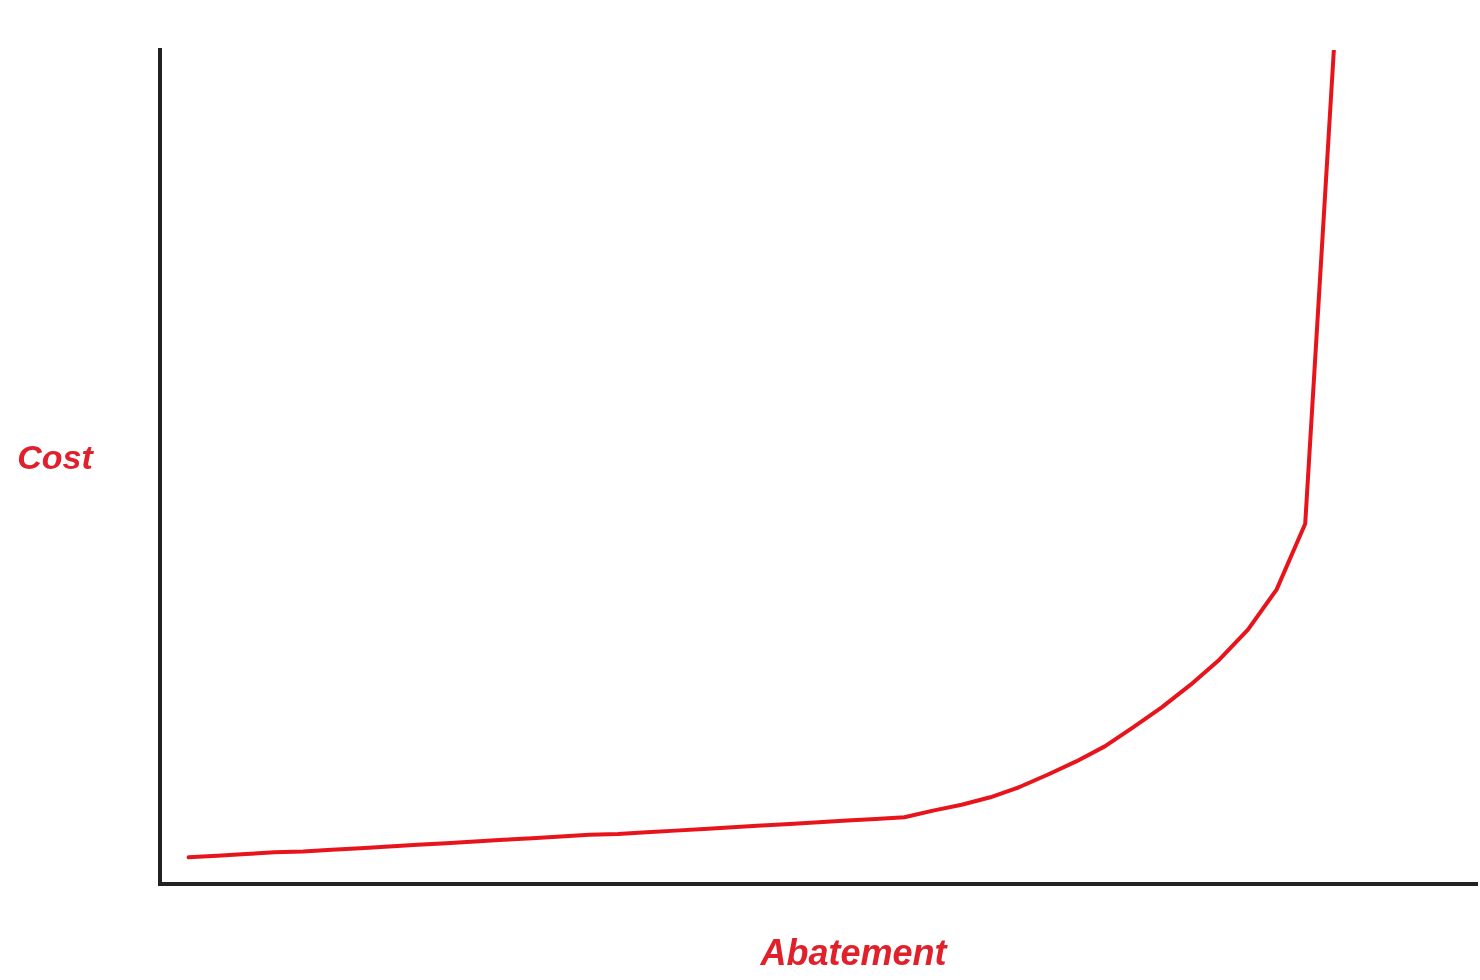  I want to click on x-axis-title: Abatement, so click(854, 952).